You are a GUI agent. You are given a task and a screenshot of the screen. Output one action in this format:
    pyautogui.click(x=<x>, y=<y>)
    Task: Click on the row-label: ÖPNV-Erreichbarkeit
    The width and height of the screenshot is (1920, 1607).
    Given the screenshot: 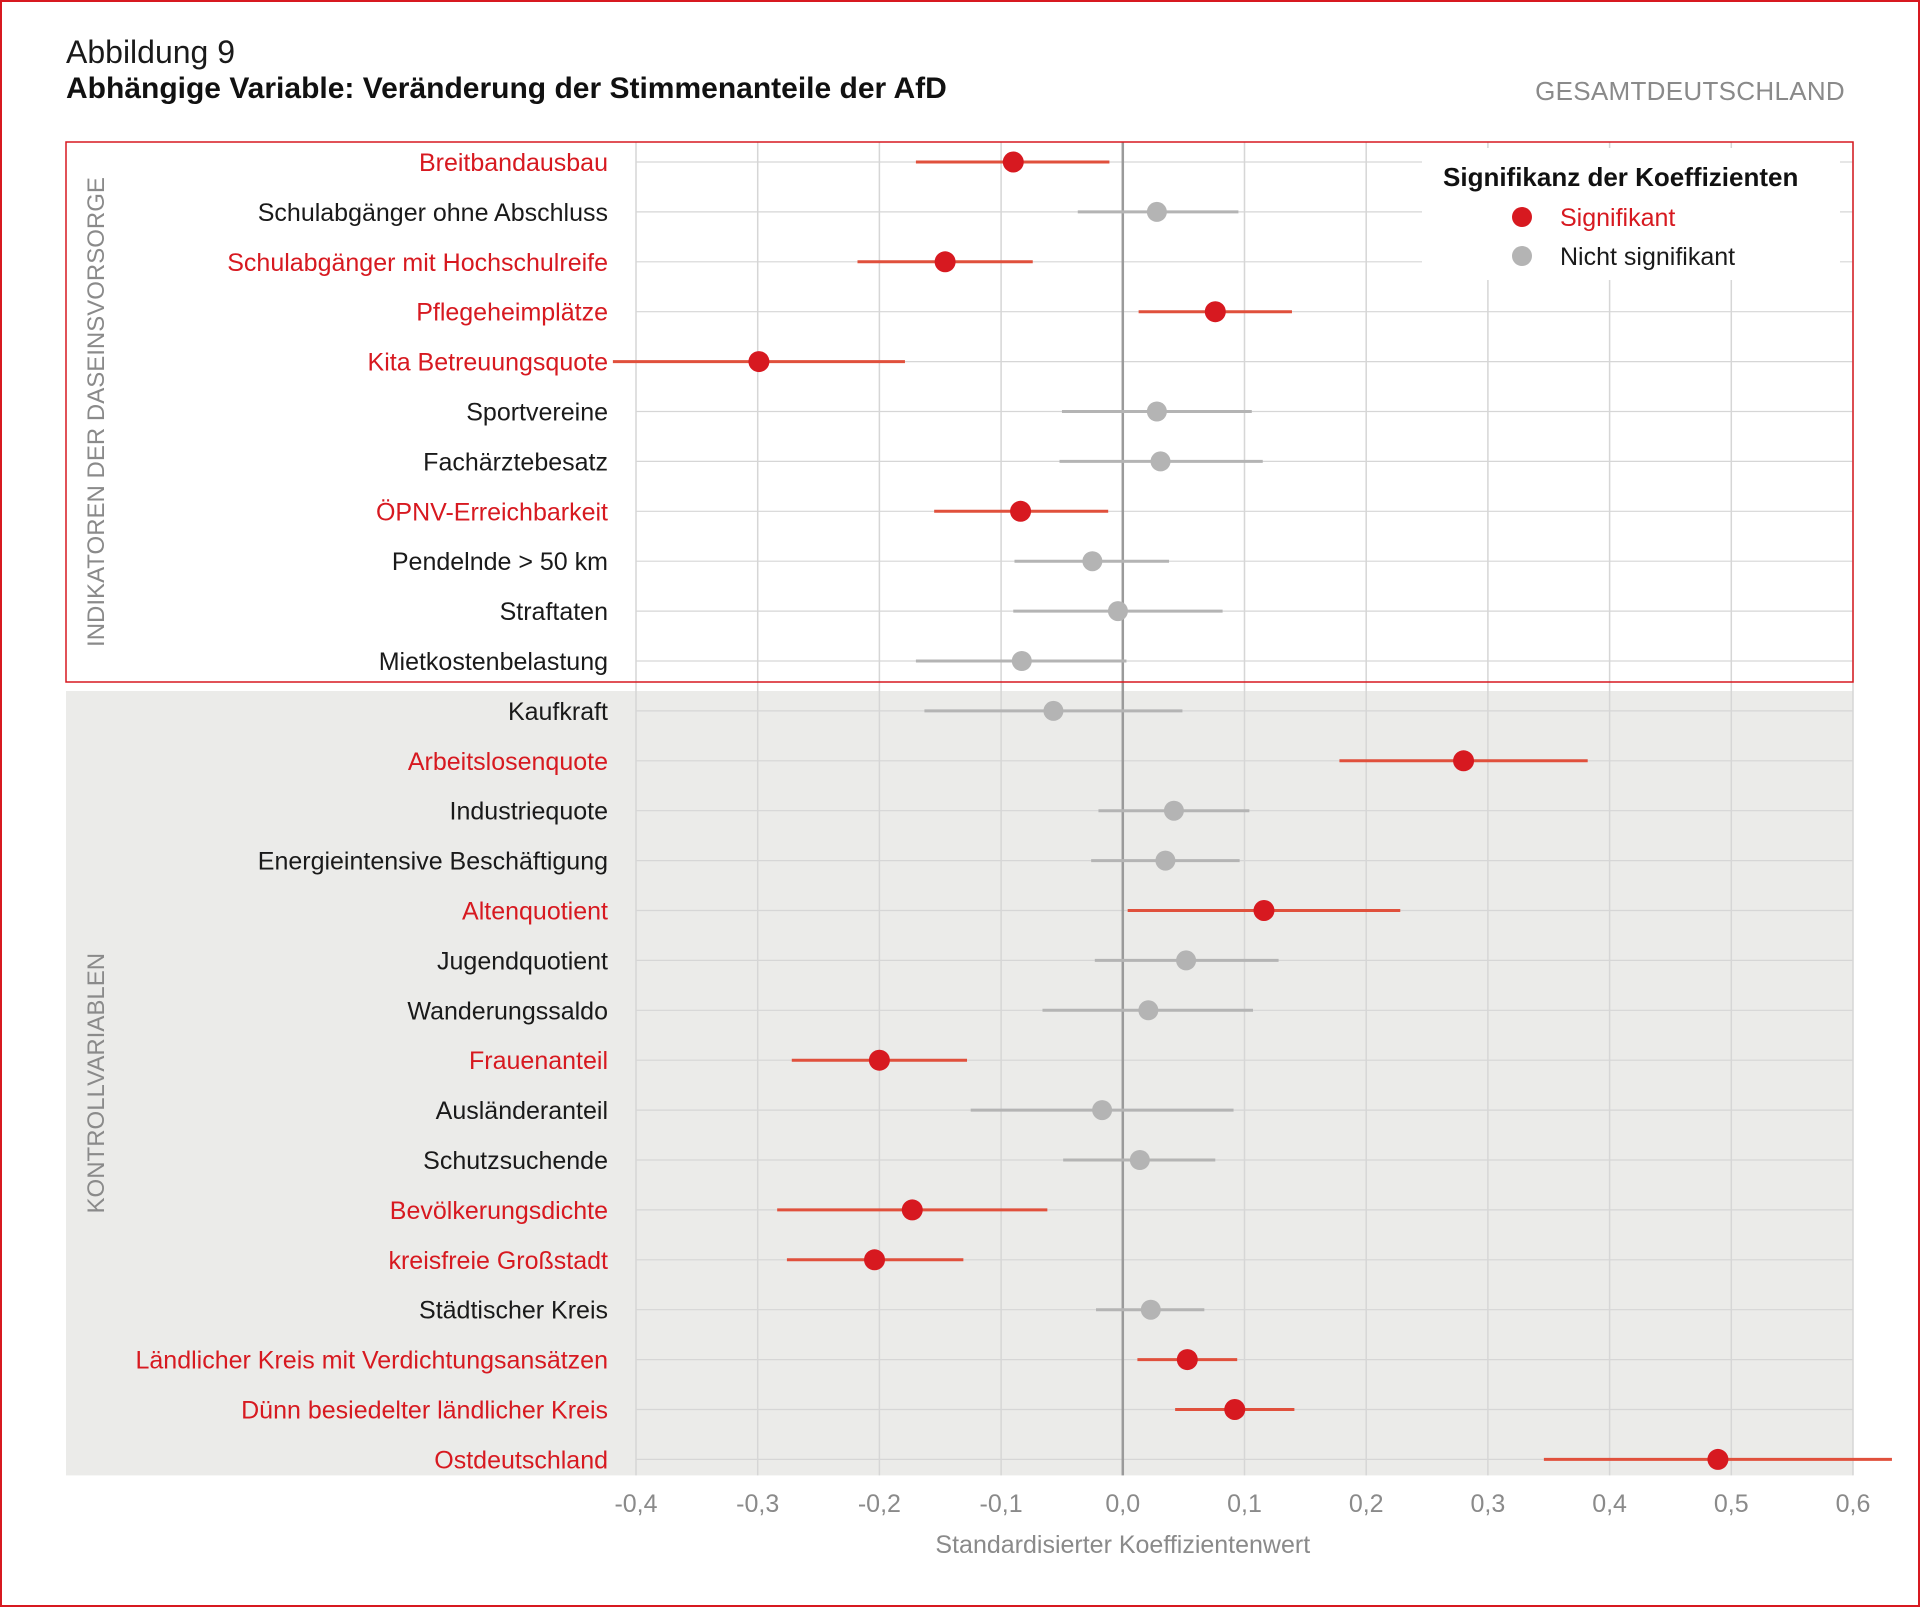 What is the action you would take?
    pyautogui.click(x=492, y=512)
    